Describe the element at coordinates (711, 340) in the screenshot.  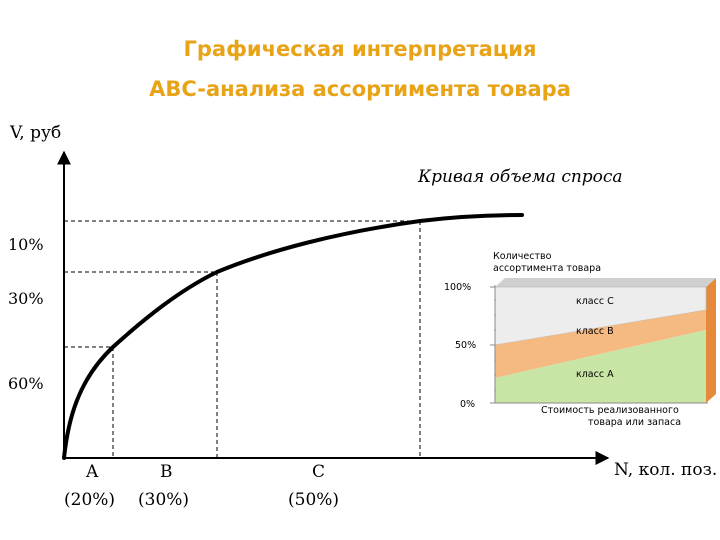
I see `inset-side-face` at that location.